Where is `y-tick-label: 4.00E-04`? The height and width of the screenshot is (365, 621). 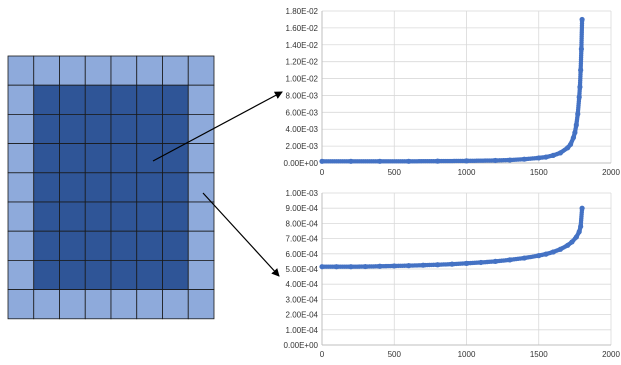 y-tick-label: 4.00E-04 is located at coordinates (302, 284).